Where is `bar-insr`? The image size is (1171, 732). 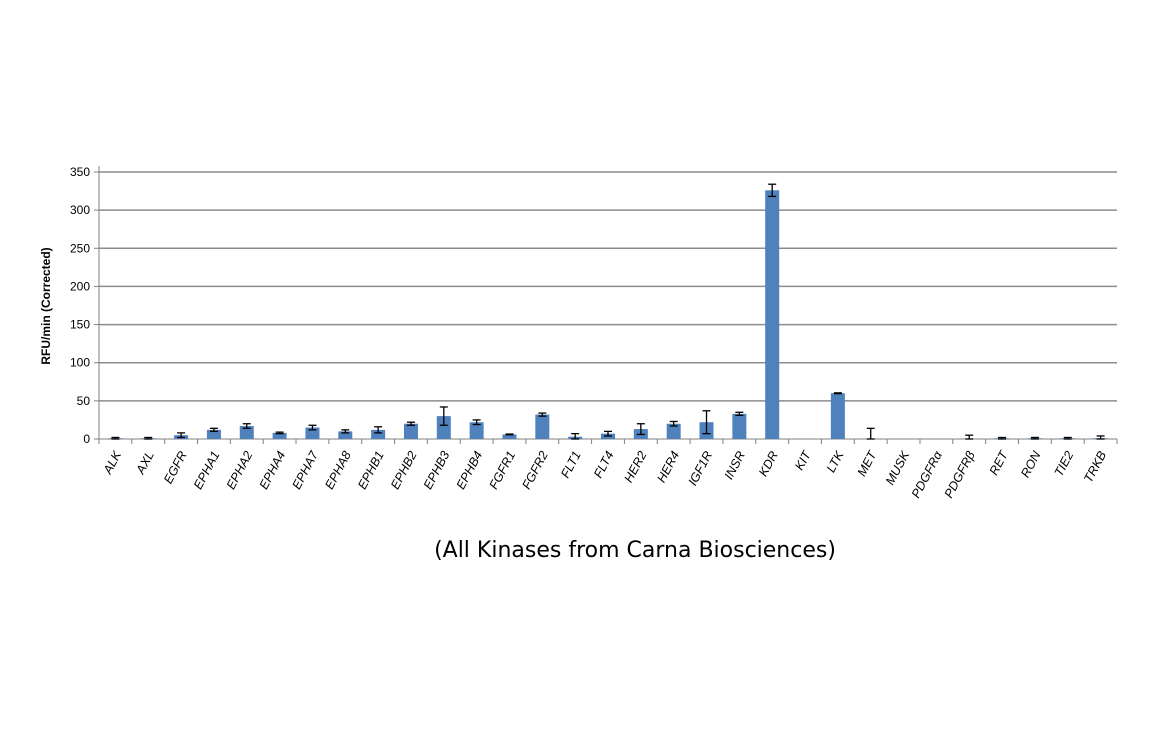 bar-insr is located at coordinates (739, 426).